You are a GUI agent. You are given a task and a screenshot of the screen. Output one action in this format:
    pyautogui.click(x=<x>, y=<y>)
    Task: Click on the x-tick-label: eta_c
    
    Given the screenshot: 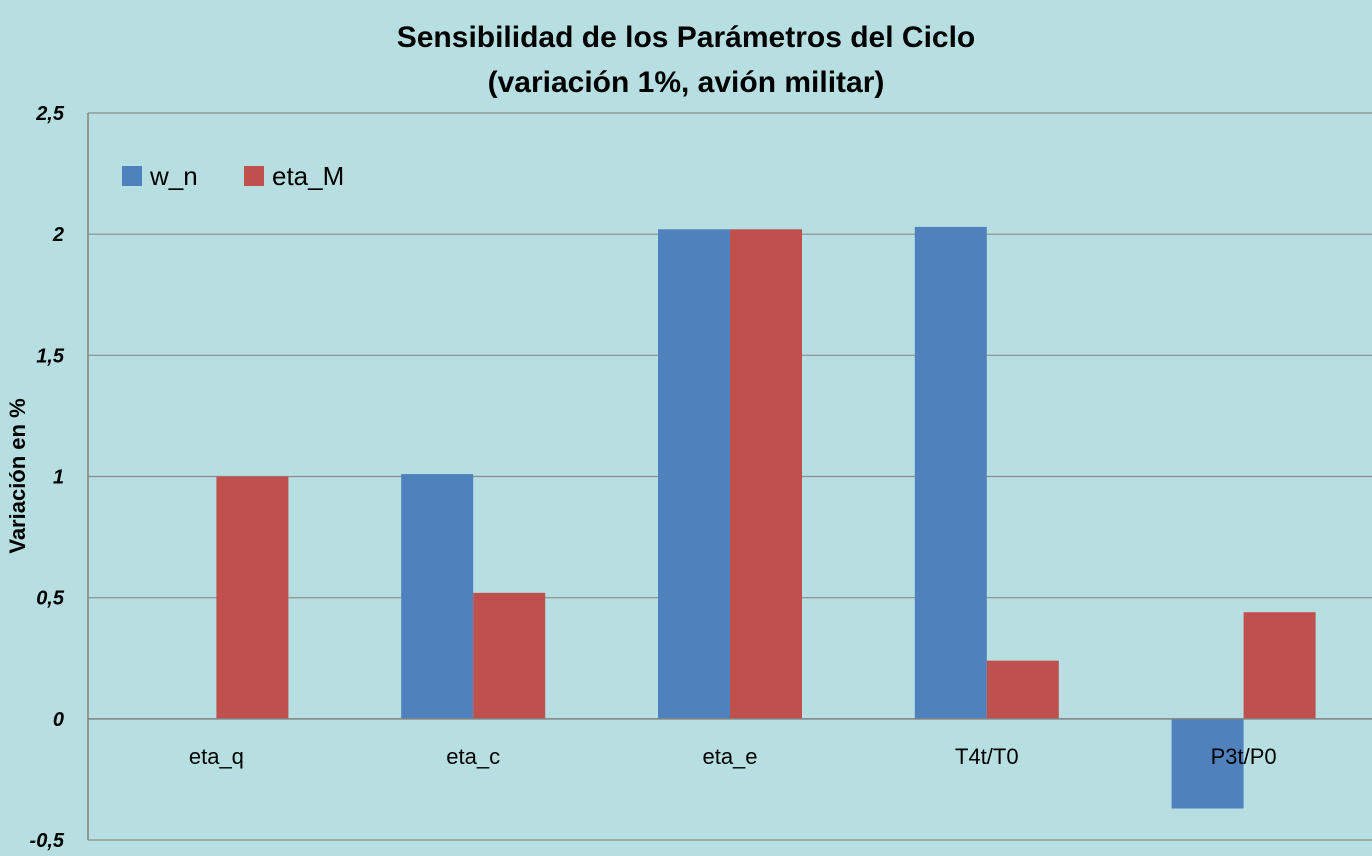 What is the action you would take?
    pyautogui.click(x=473, y=756)
    